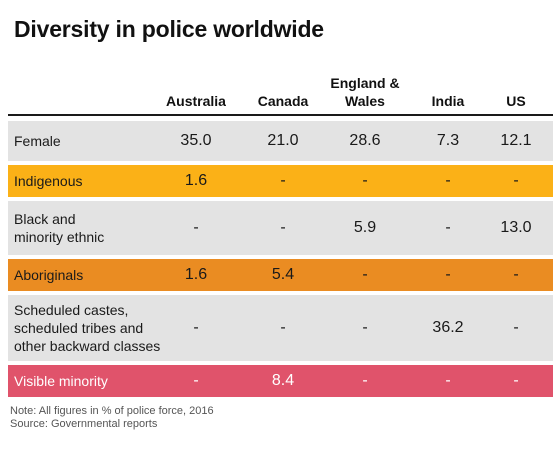  Describe the element at coordinates (169, 29) in the screenshot. I see `chart-title: Diversity in police worldwide` at that location.